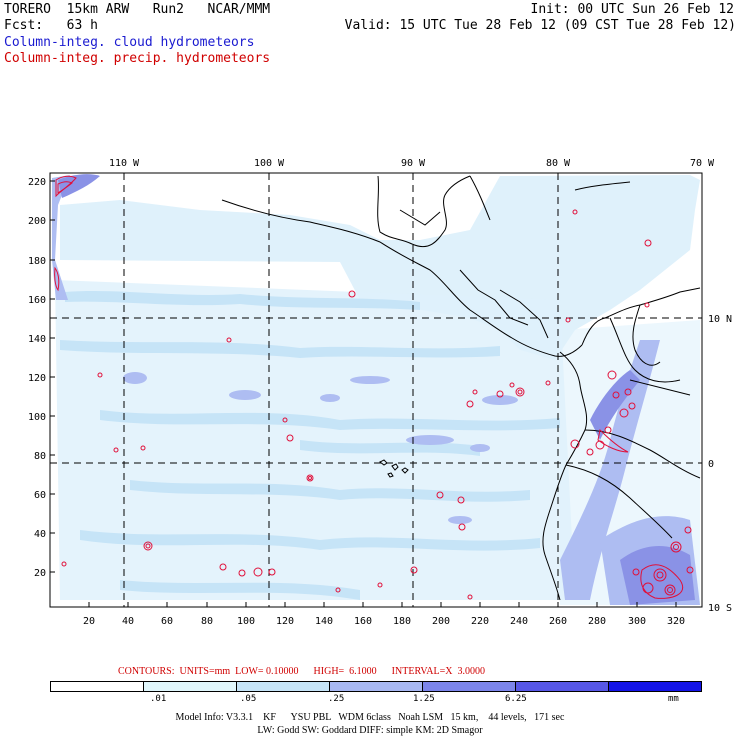 The width and height of the screenshot is (740, 740). Describe the element at coordinates (248, 699) in the screenshot. I see `color-bar-level: .05` at that location.